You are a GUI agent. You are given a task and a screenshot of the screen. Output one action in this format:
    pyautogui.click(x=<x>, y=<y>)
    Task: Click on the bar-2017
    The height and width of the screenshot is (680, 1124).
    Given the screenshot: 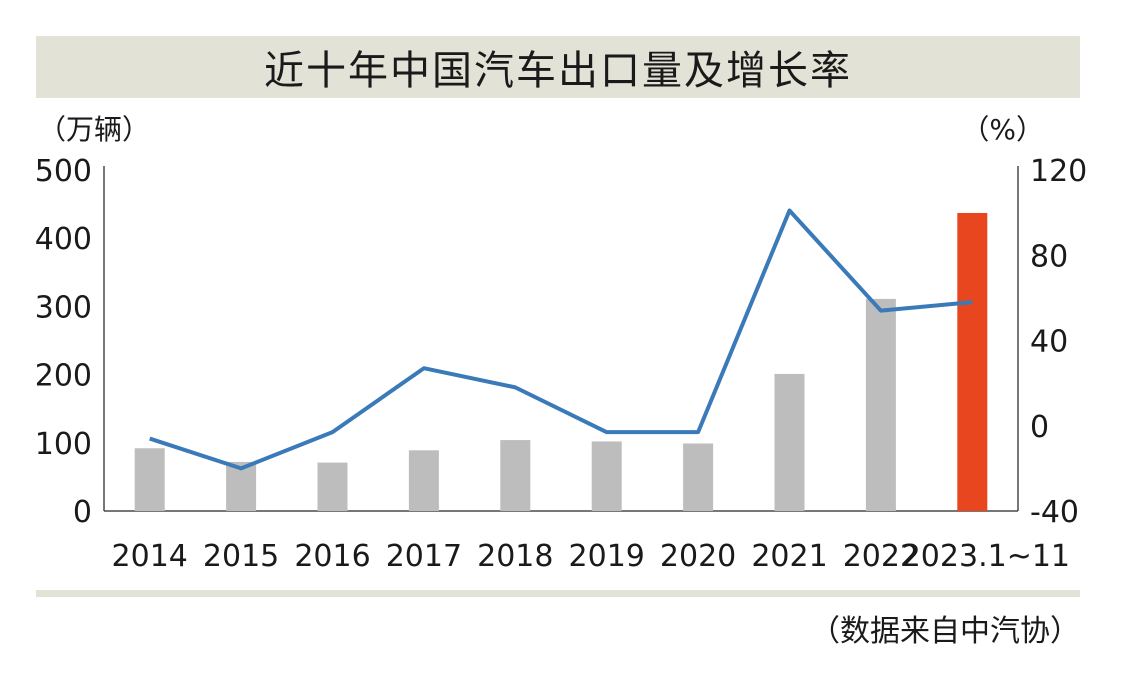 What is the action you would take?
    pyautogui.click(x=423, y=480)
    